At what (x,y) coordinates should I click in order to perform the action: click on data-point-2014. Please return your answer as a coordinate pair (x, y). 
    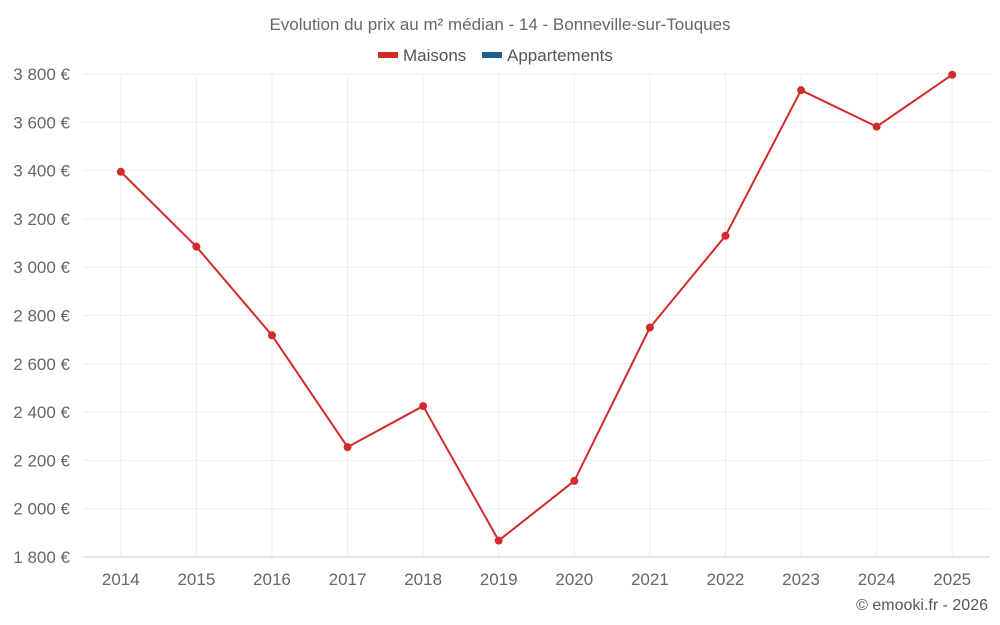
    Looking at the image, I should click on (120, 171).